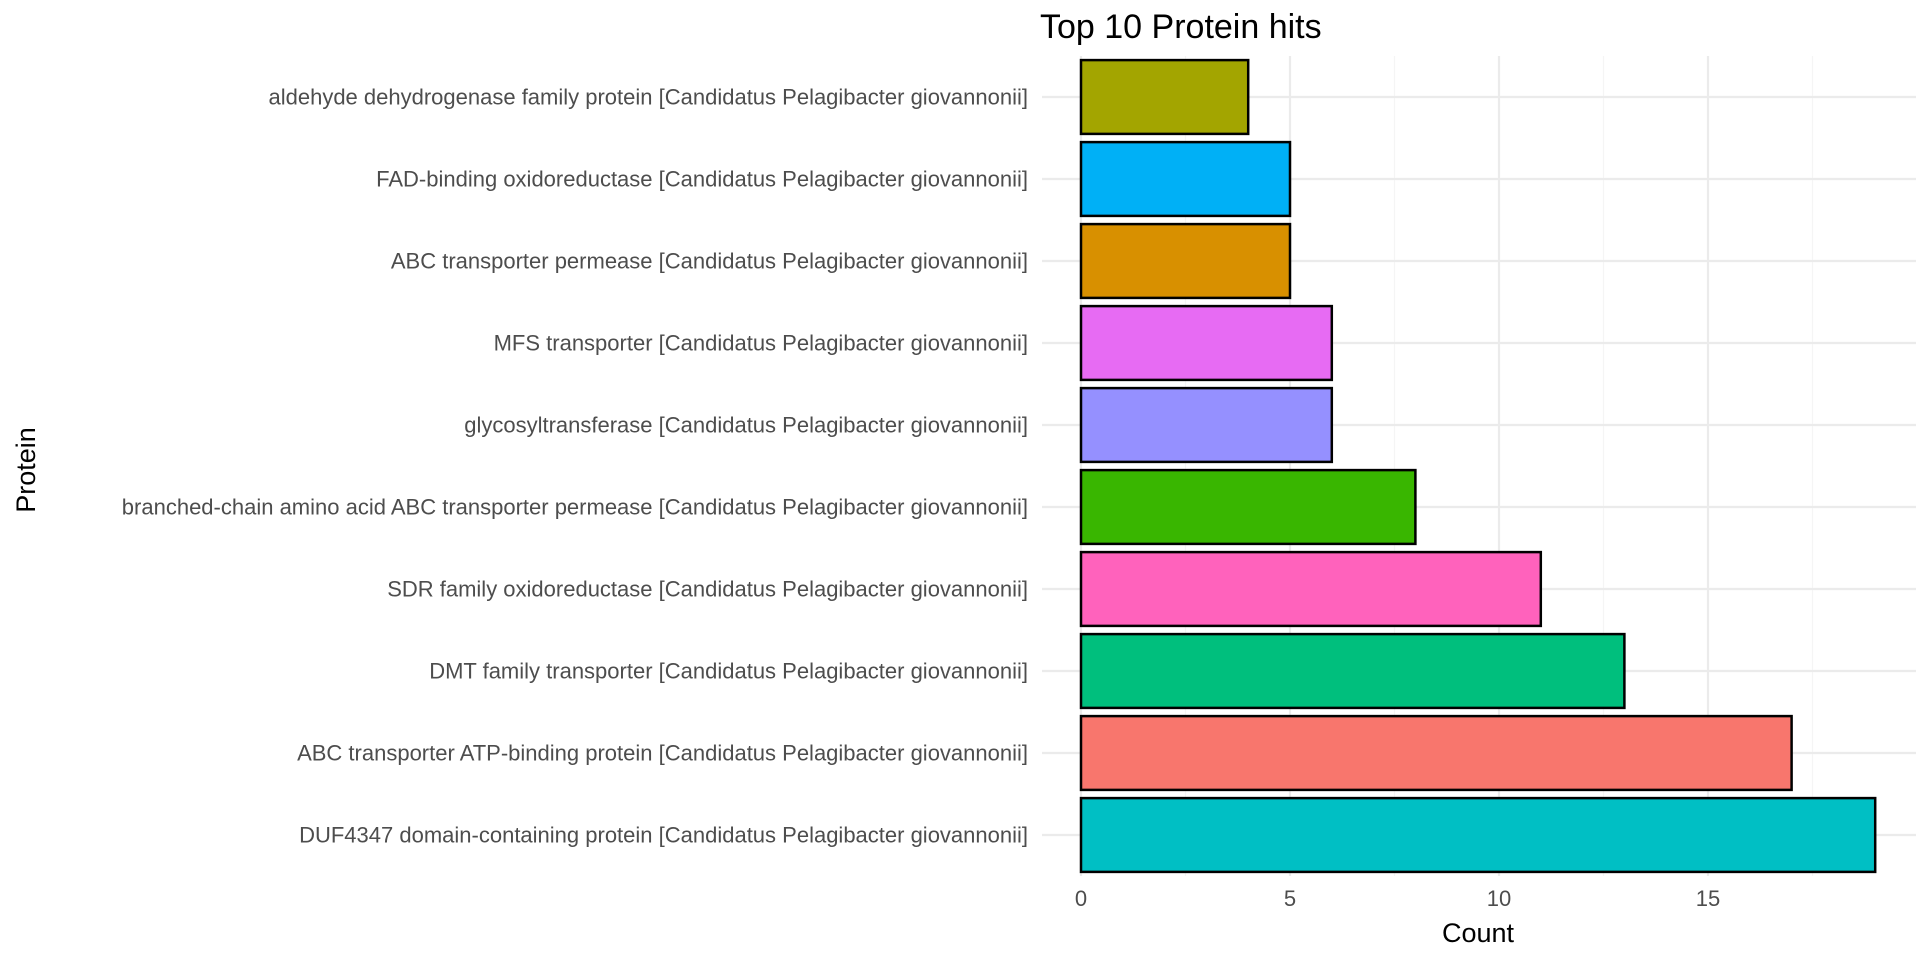 This screenshot has width=1920, height=960. I want to click on x-tick-label: 5, so click(1290, 898).